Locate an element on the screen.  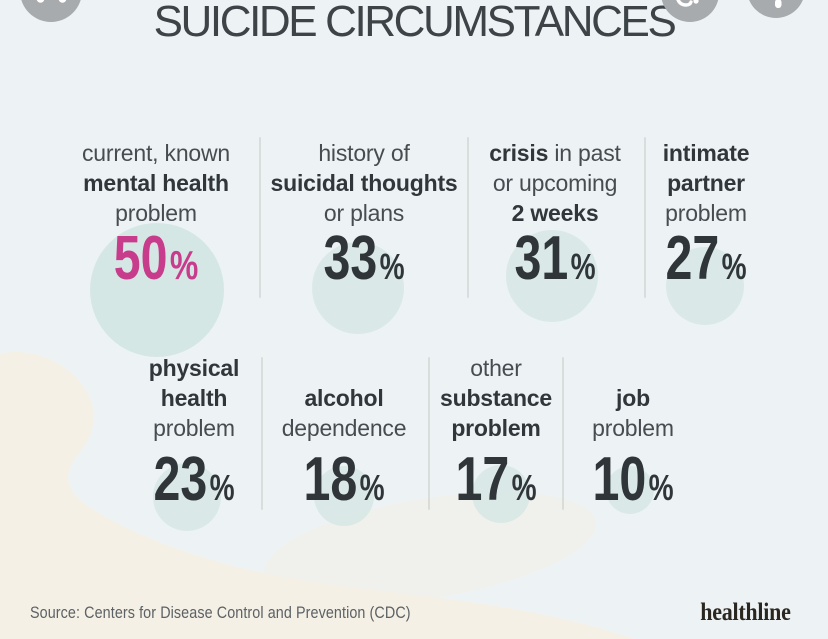
stat-value: 10% is located at coordinates (633, 480).